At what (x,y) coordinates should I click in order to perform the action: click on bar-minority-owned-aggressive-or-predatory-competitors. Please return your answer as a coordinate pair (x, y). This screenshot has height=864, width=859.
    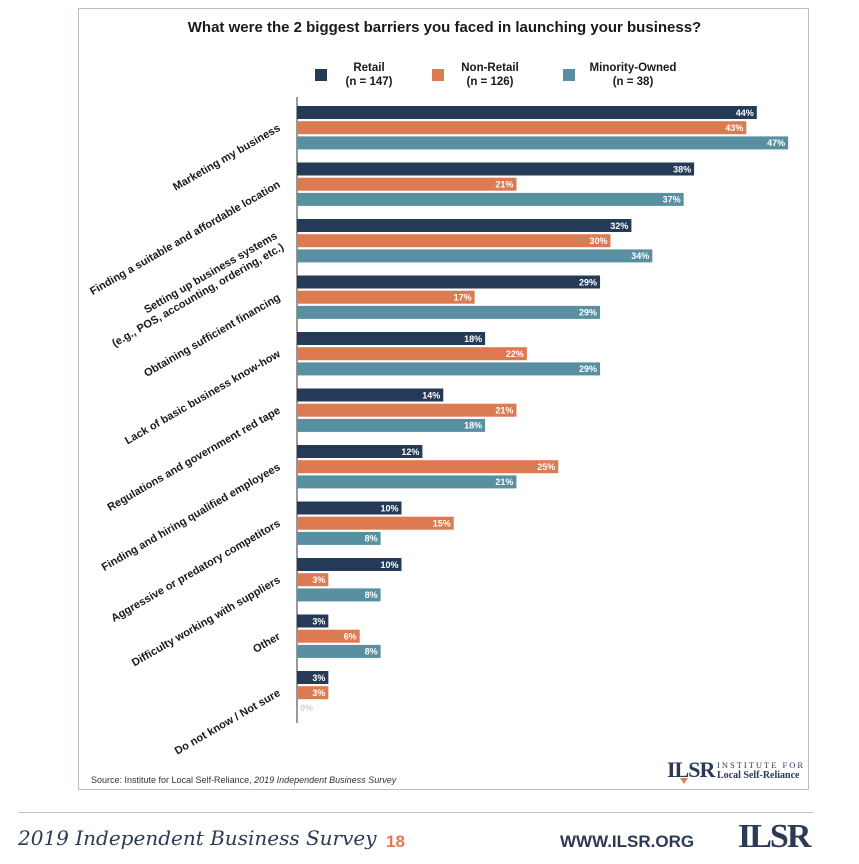
    Looking at the image, I should click on (339, 538).